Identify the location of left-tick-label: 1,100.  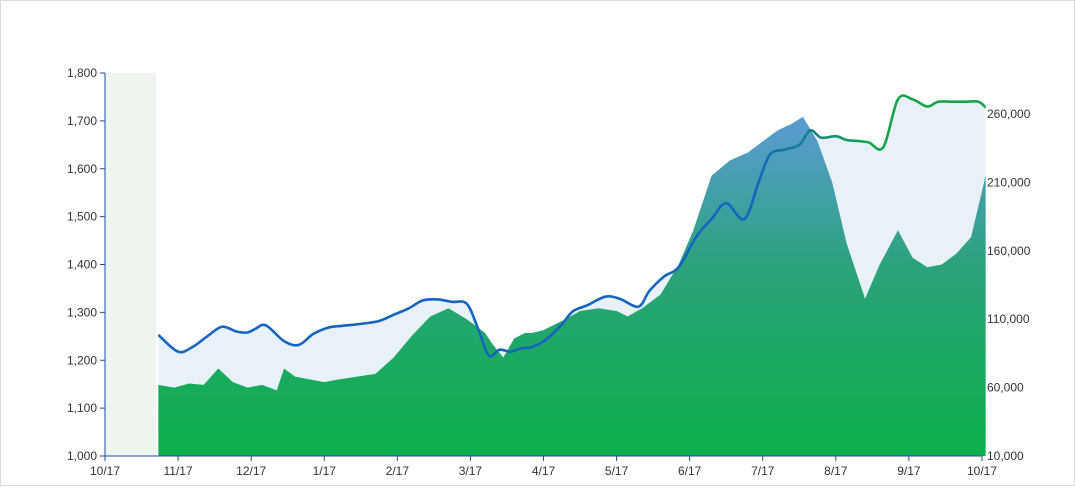
(82, 408).